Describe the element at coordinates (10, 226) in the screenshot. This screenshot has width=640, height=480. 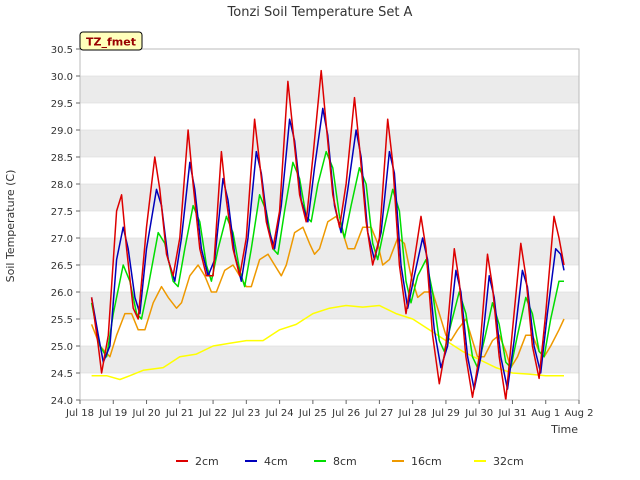
I see `y-axis-label: Soil Temperature (C)` at that location.